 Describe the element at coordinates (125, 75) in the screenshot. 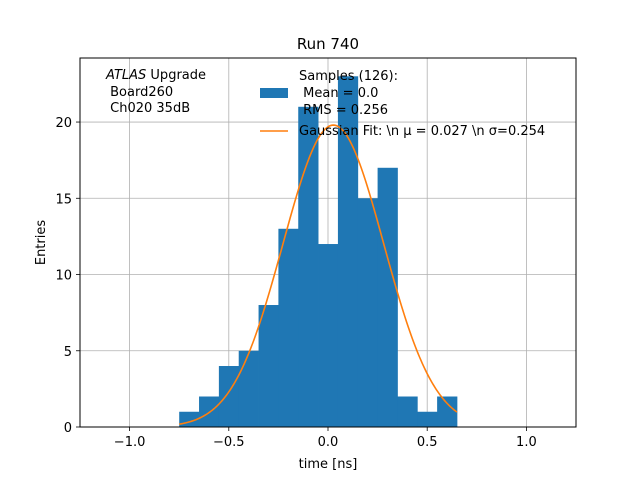

I see `annotation-atlas: ATLAS` at that location.